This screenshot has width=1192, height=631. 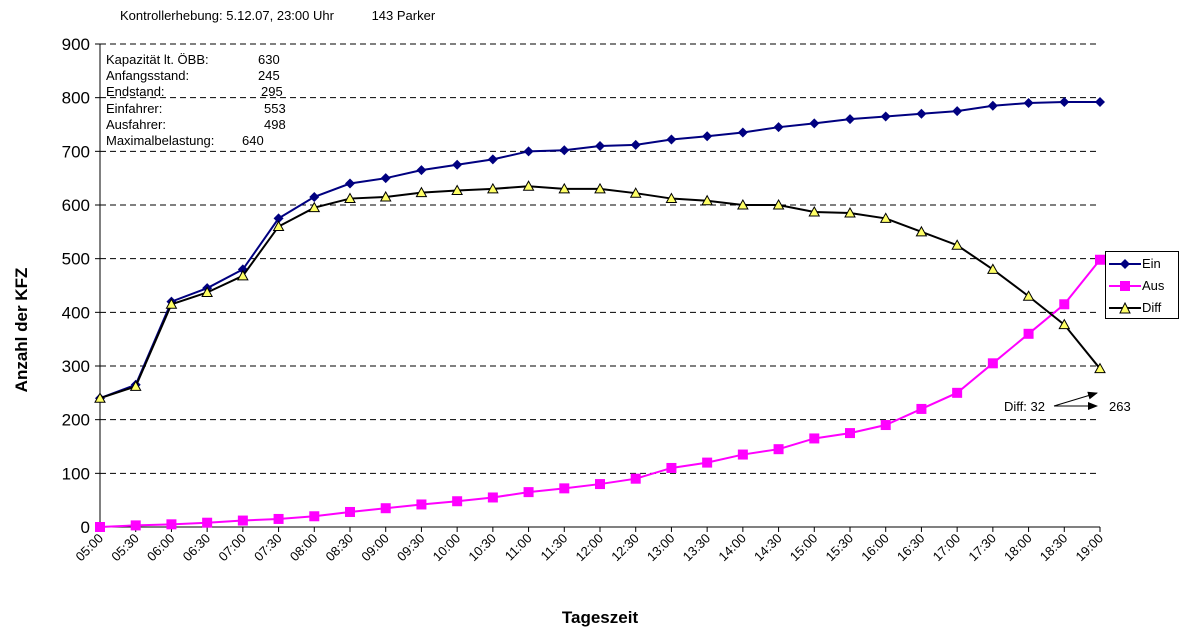 I want to click on y-tick-labels: 0 100 200 300 400 500 600 700 800 900, so click(x=76, y=286).